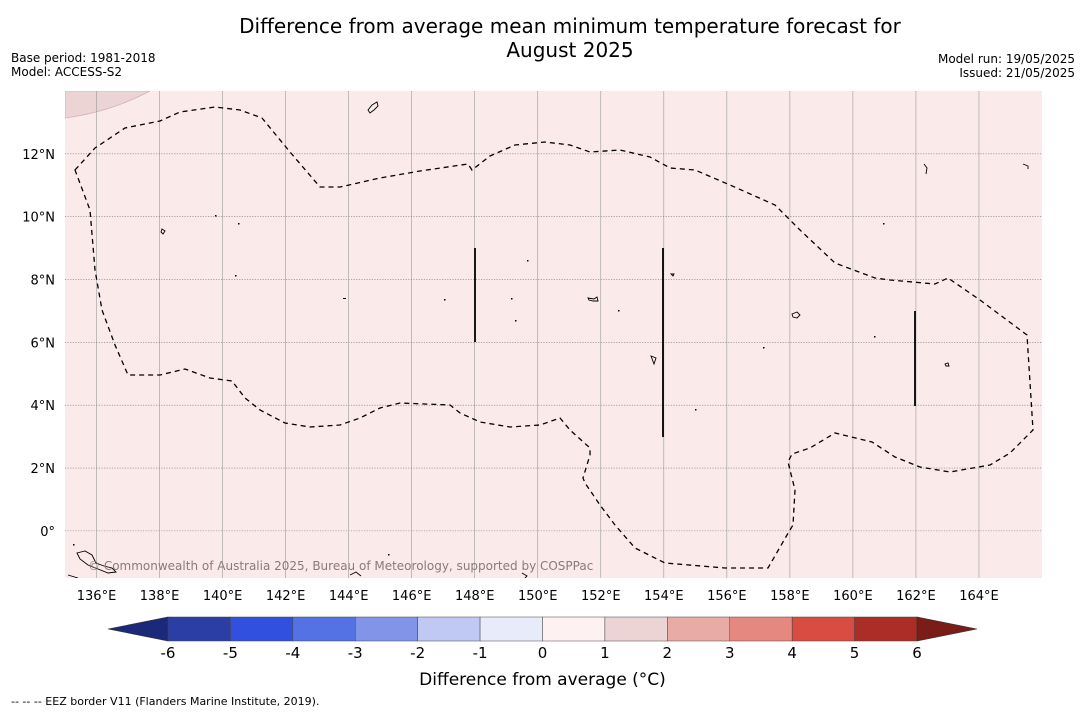 The height and width of the screenshot is (713, 1085). Describe the element at coordinates (853, 596) in the screenshot. I see `lon-tick-label: 160°E` at that location.